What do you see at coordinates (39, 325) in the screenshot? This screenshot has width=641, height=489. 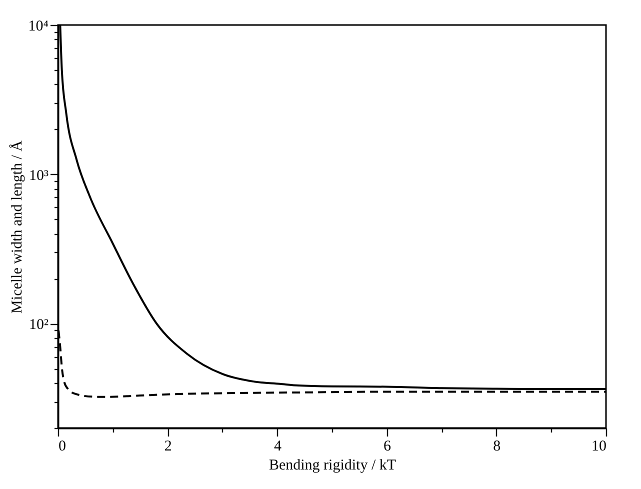 I see `y-tick-label: 10²` at bounding box center [39, 325].